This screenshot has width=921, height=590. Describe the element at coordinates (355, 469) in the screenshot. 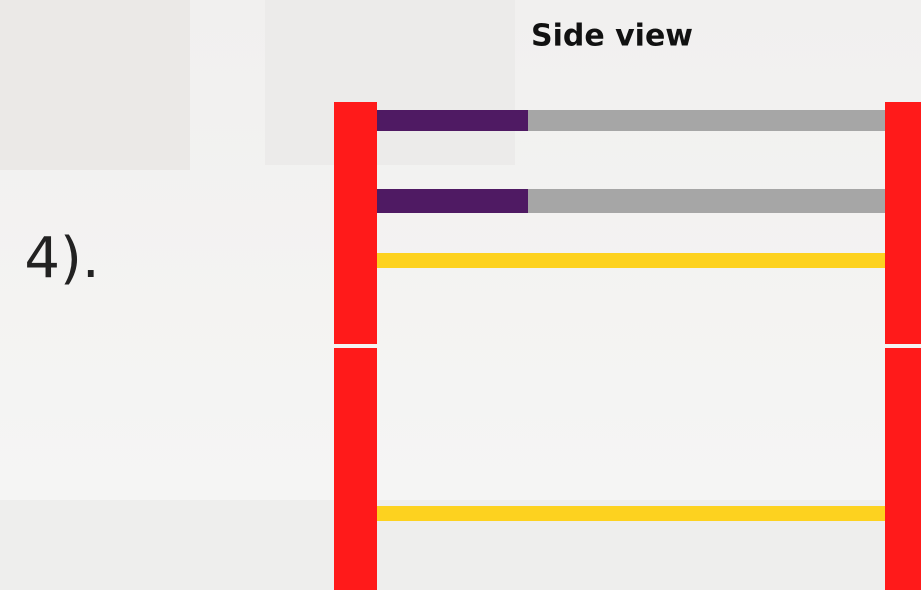

I see `left-post-lower` at that location.